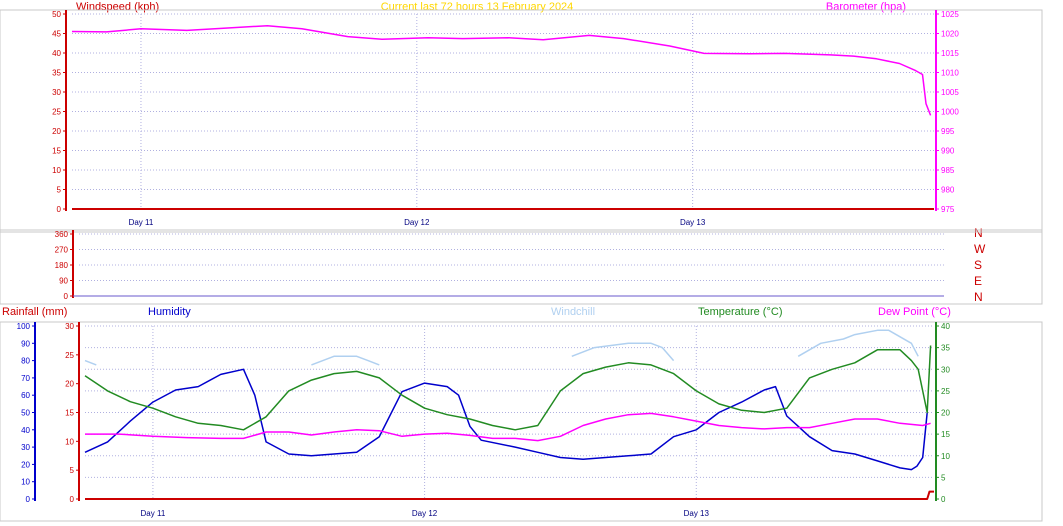 The image size is (1063, 526). Describe the element at coordinates (56, 131) in the screenshot. I see `windspeed-tick-label: 20` at that location.